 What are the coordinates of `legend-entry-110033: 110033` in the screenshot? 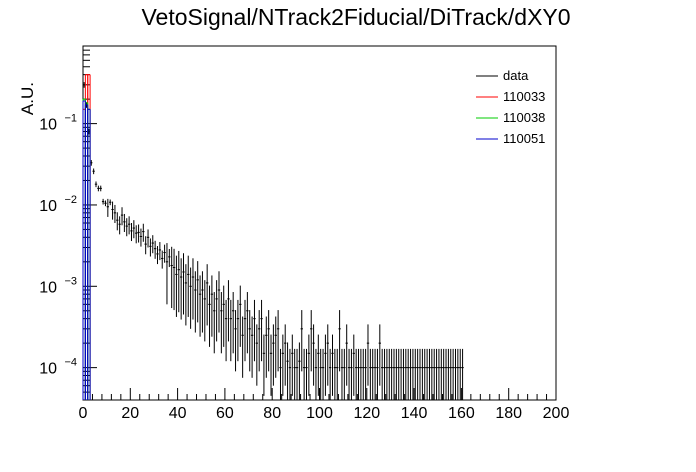 It's located at (524, 96).